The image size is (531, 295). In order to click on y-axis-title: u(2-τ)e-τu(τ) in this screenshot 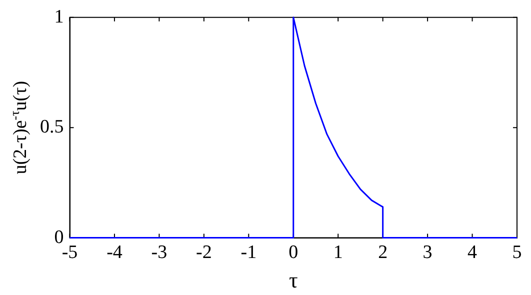, I will do `click(19, 127)`.